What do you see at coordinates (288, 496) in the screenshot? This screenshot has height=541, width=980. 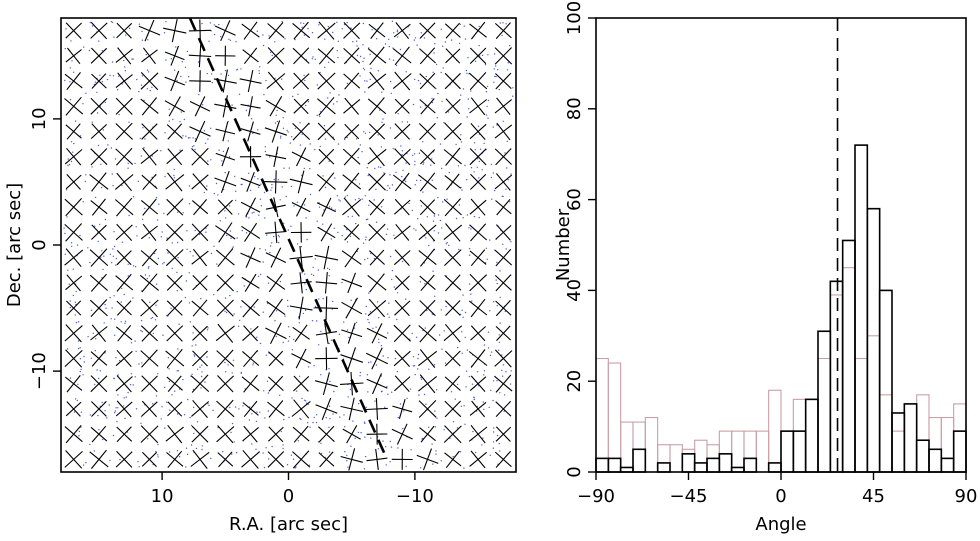 I see `x-tick-label: 0` at bounding box center [288, 496].